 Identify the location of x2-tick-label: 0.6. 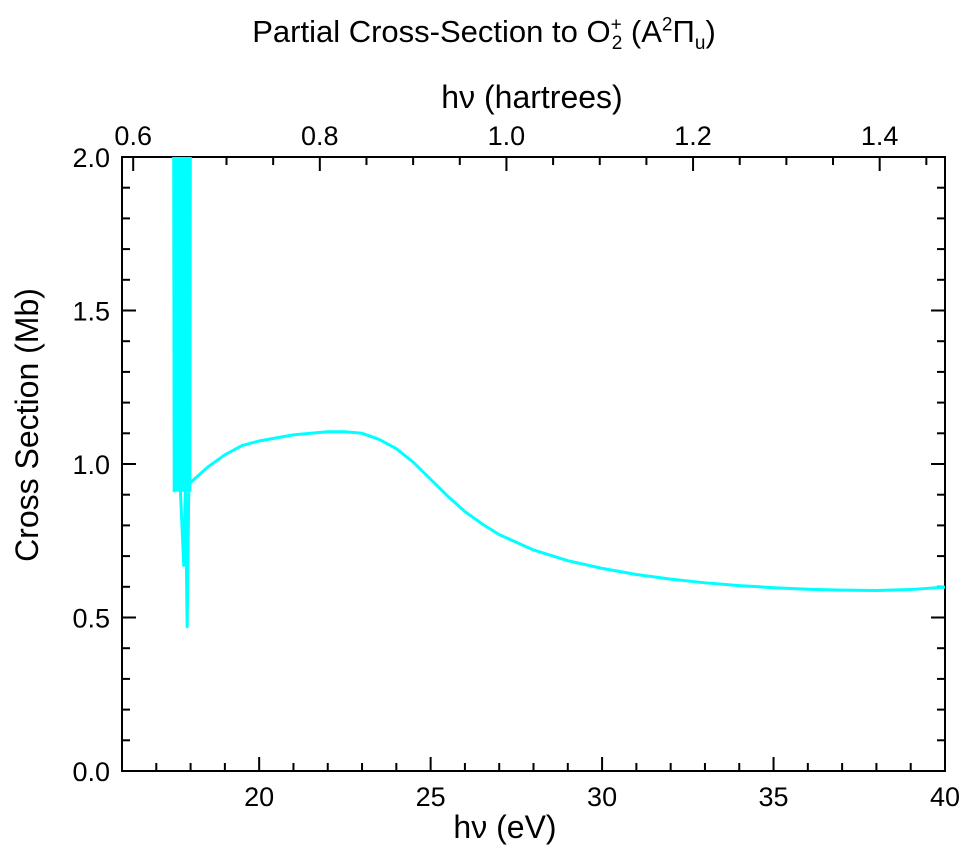
(133, 136).